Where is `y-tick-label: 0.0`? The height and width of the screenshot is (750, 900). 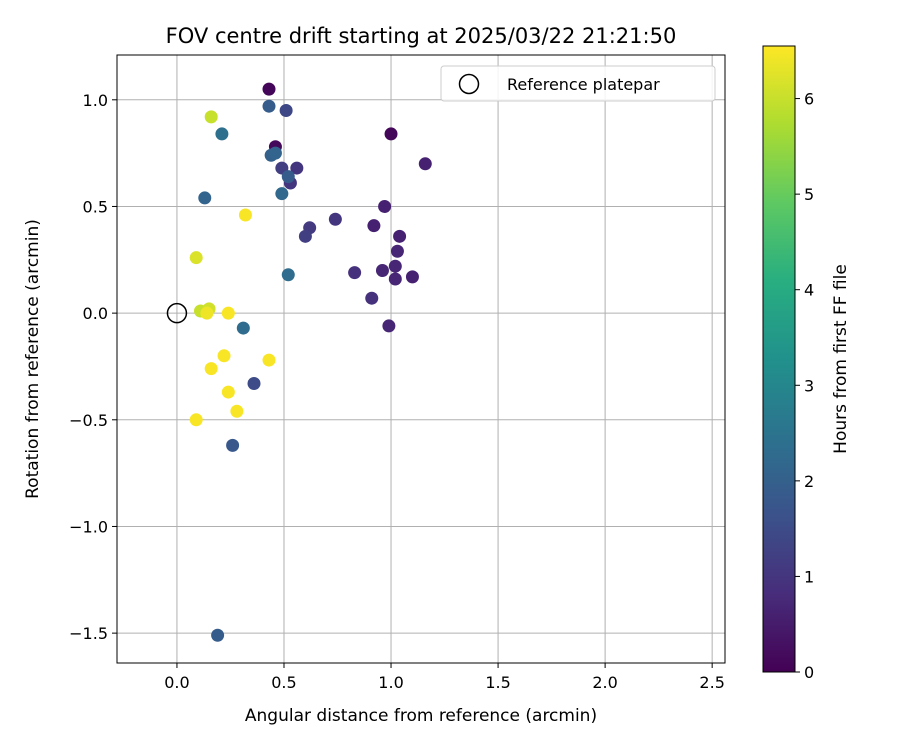 y-tick-label: 0.0 is located at coordinates (95, 313).